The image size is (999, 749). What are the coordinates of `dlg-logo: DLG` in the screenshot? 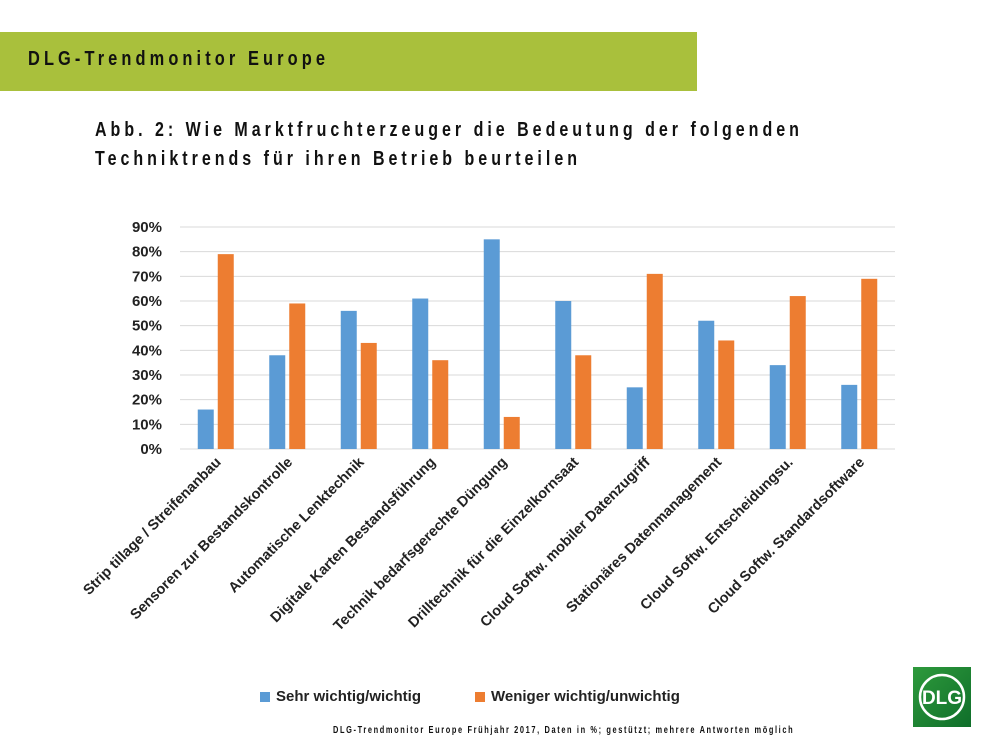 It's located at (942, 697).